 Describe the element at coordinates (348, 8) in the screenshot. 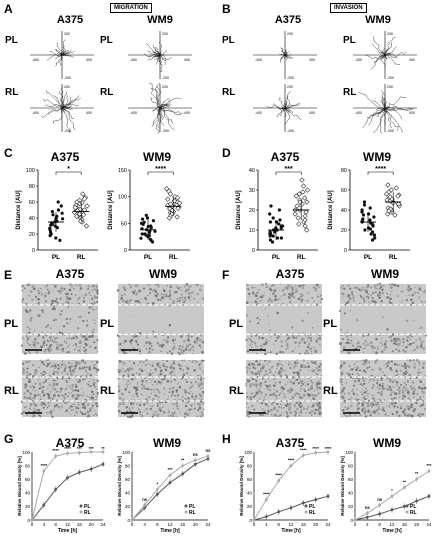

I see `invasion-box: INVASION` at that location.